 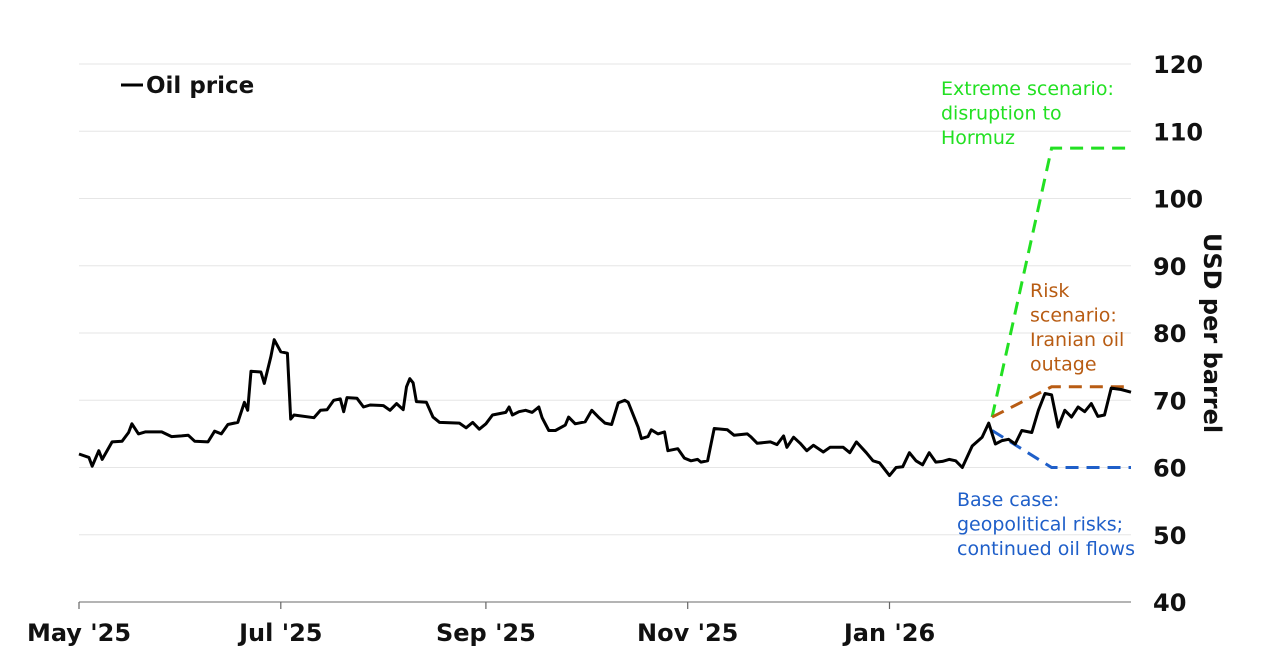 What do you see at coordinates (1212, 333) in the screenshot?
I see `y-axis-label: USD per barrel` at bounding box center [1212, 333].